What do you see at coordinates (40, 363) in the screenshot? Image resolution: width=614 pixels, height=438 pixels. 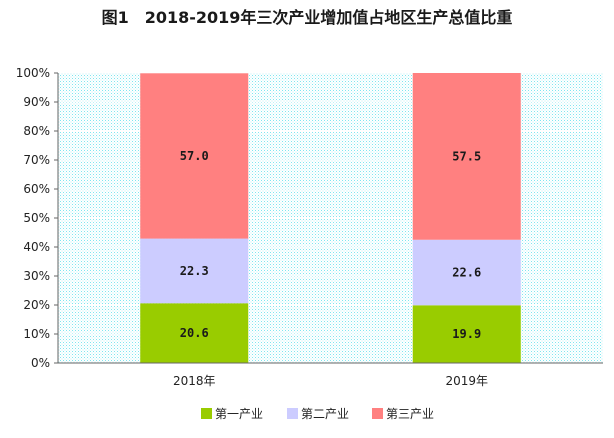 I see `y-tick-label: 0%` at bounding box center [40, 363].